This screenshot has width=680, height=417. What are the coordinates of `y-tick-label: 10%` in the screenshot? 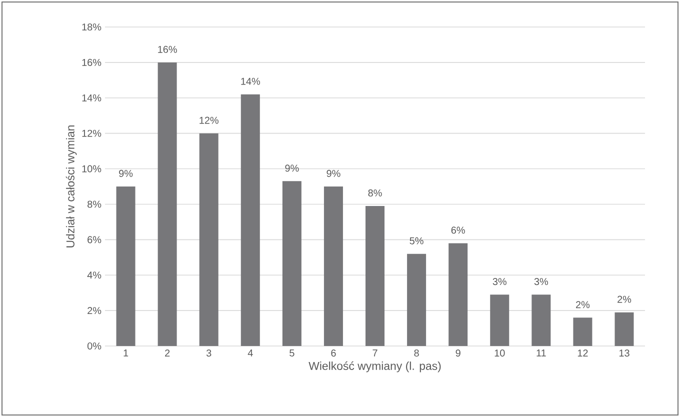 It's located at (92, 168).